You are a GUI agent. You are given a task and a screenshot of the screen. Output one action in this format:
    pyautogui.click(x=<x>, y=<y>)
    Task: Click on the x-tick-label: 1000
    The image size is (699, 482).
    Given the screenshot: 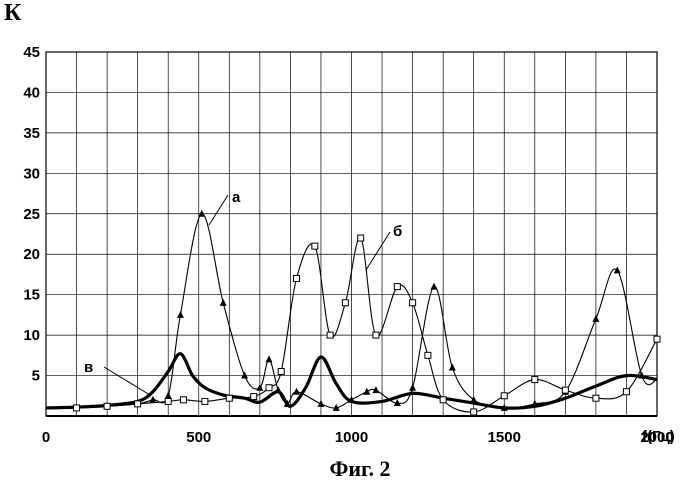 What is the action you would take?
    pyautogui.click(x=351, y=437)
    